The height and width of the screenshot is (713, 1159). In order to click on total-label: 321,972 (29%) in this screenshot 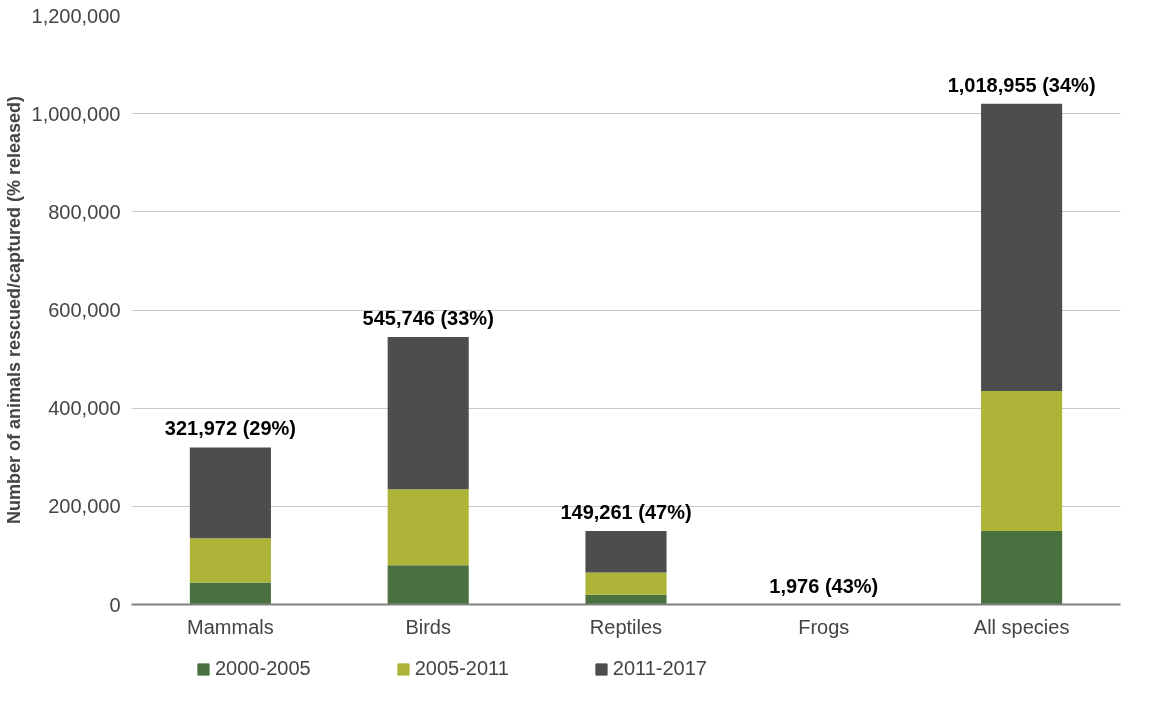, I will do `click(230, 428)`.